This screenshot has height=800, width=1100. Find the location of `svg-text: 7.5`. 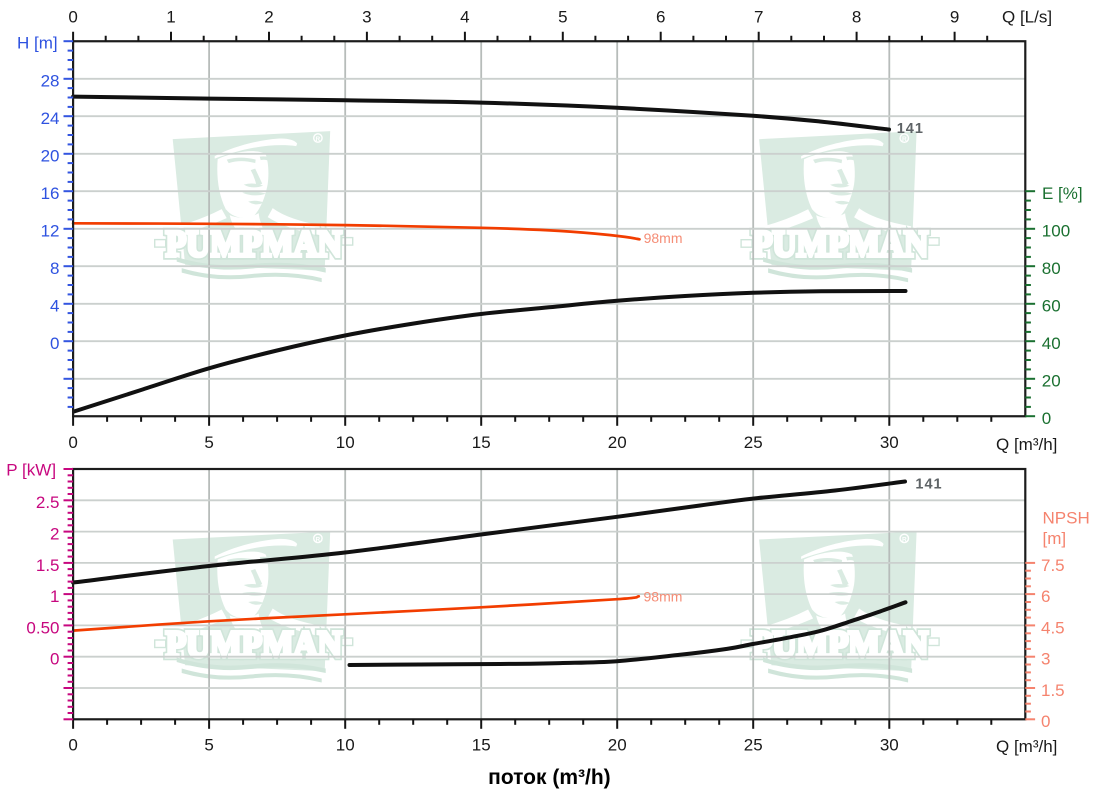

svg-text: 7.5 is located at coordinates (1053, 565).